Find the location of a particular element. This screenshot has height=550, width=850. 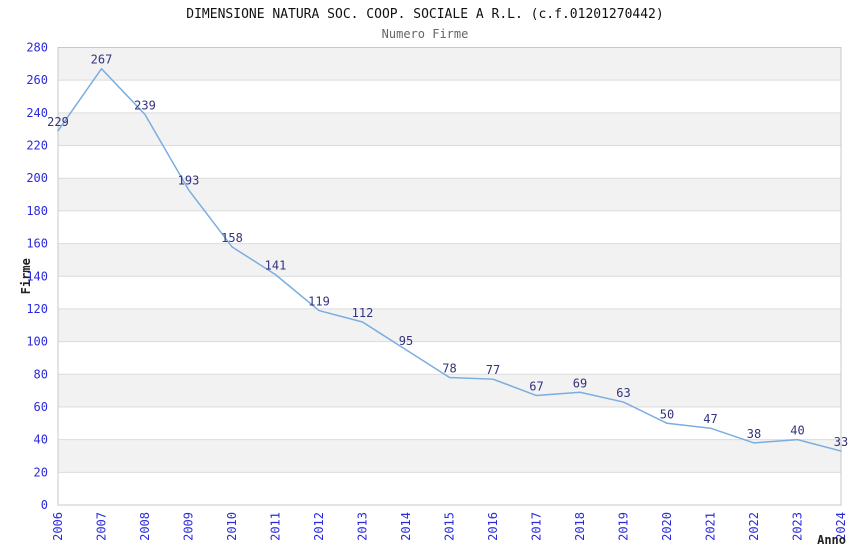

x-tick-label: 2021 is located at coordinates (711, 526).